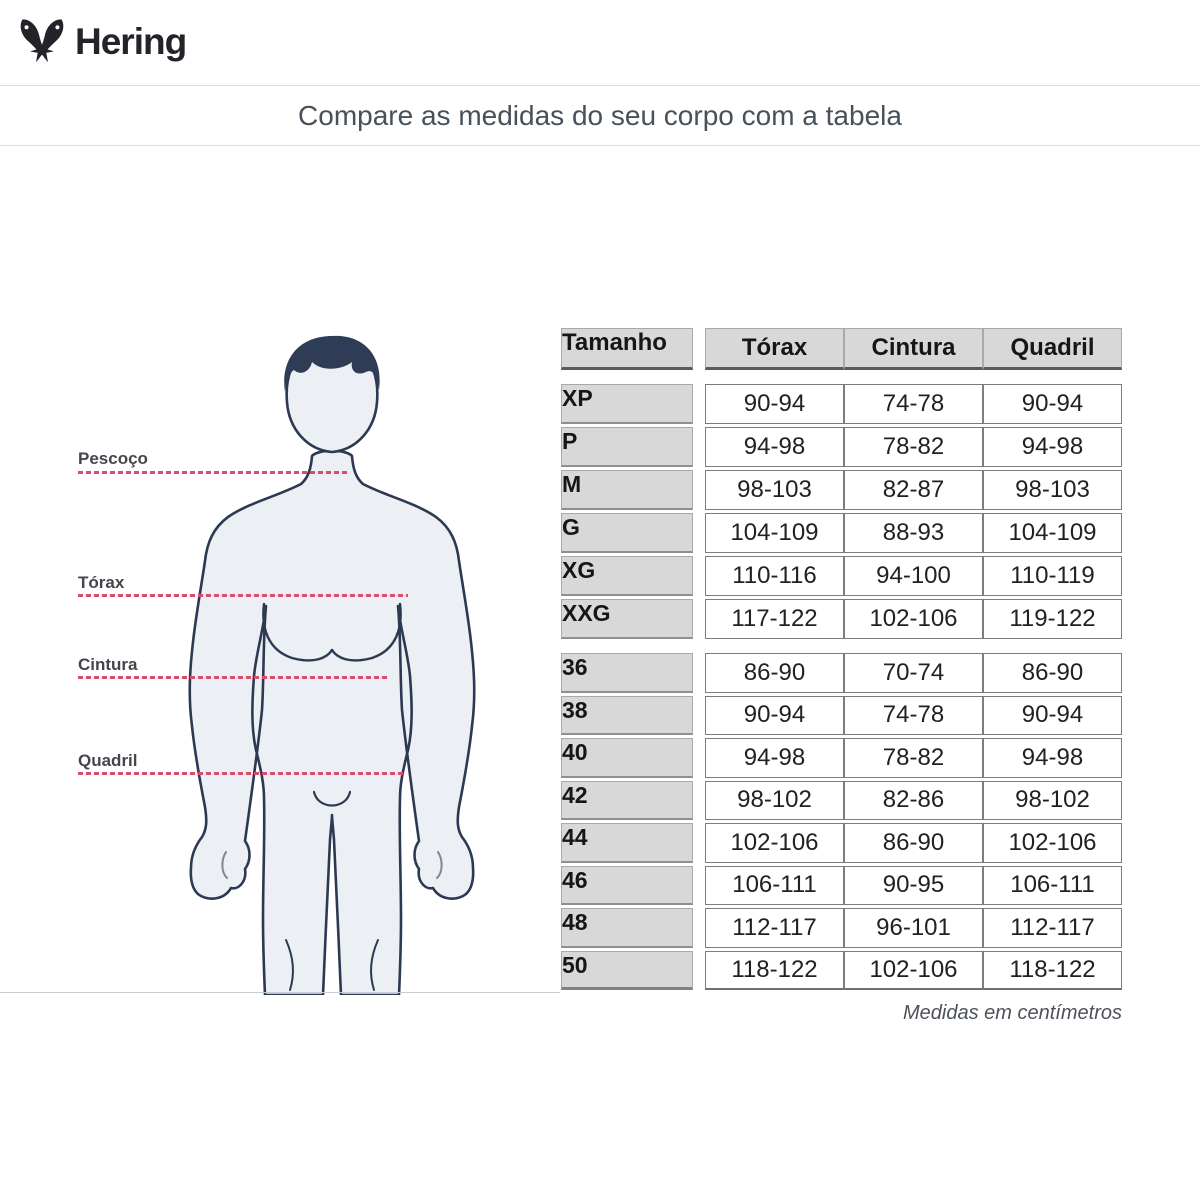 The image size is (1200, 1200). Describe the element at coordinates (774, 800) in the screenshot. I see `torax-value: 98-102` at that location.